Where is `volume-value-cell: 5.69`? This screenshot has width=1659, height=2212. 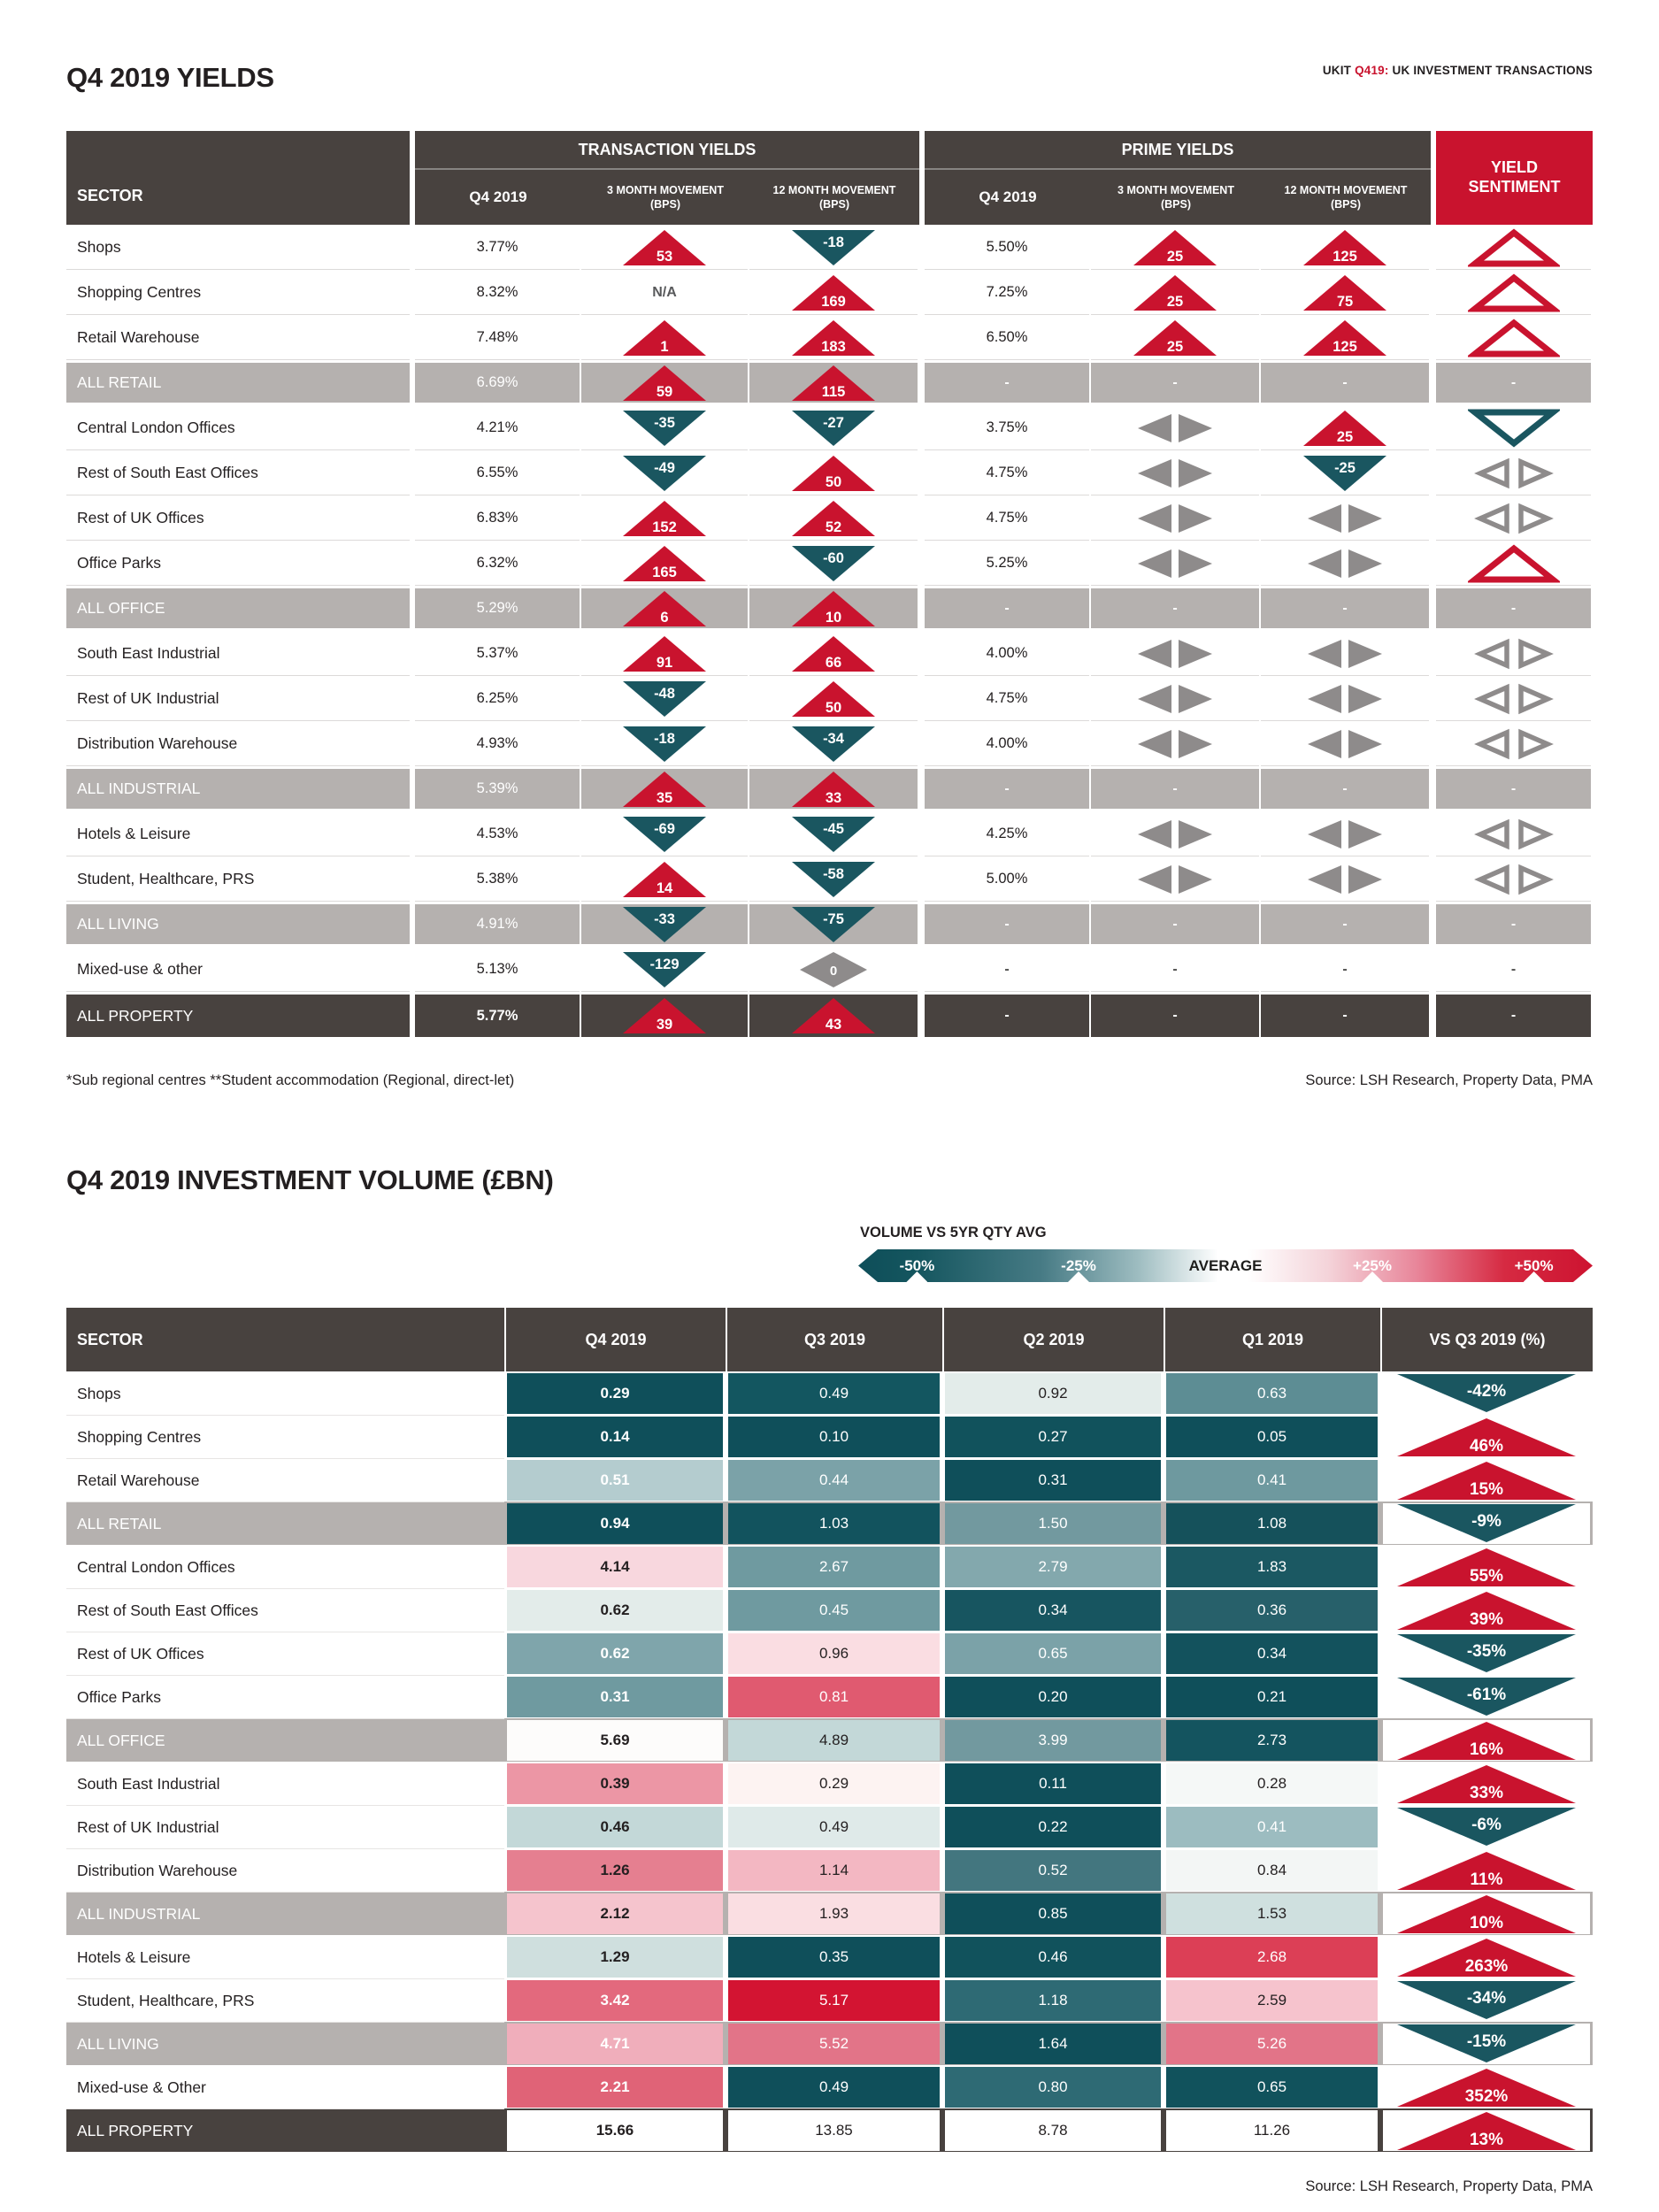
volume-value-cell: 5.69 is located at coordinates (615, 1741).